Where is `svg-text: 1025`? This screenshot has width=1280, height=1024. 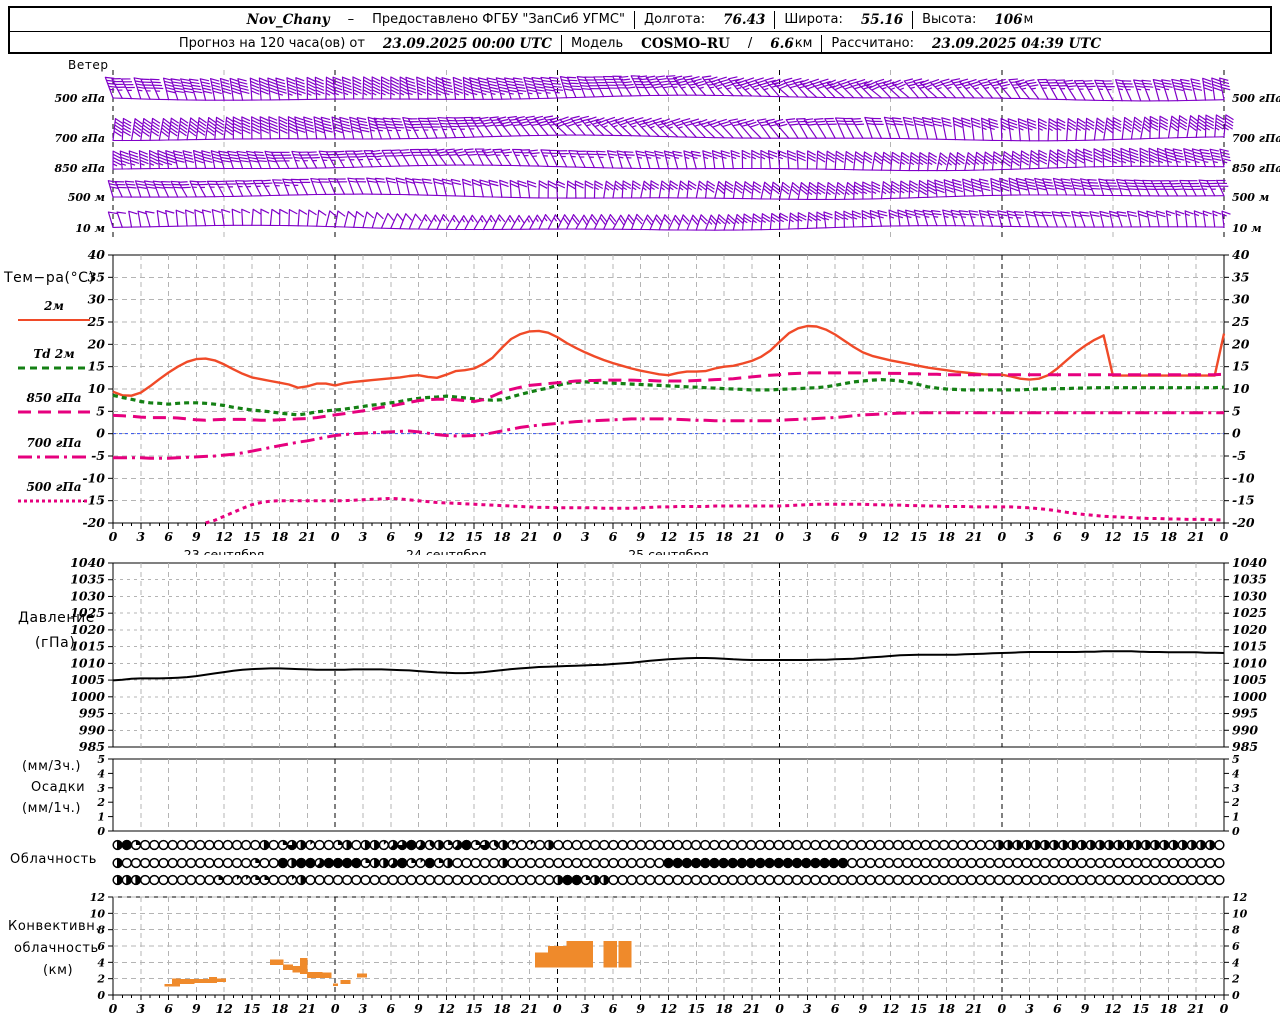 svg-text: 1025 is located at coordinates (1249, 612).